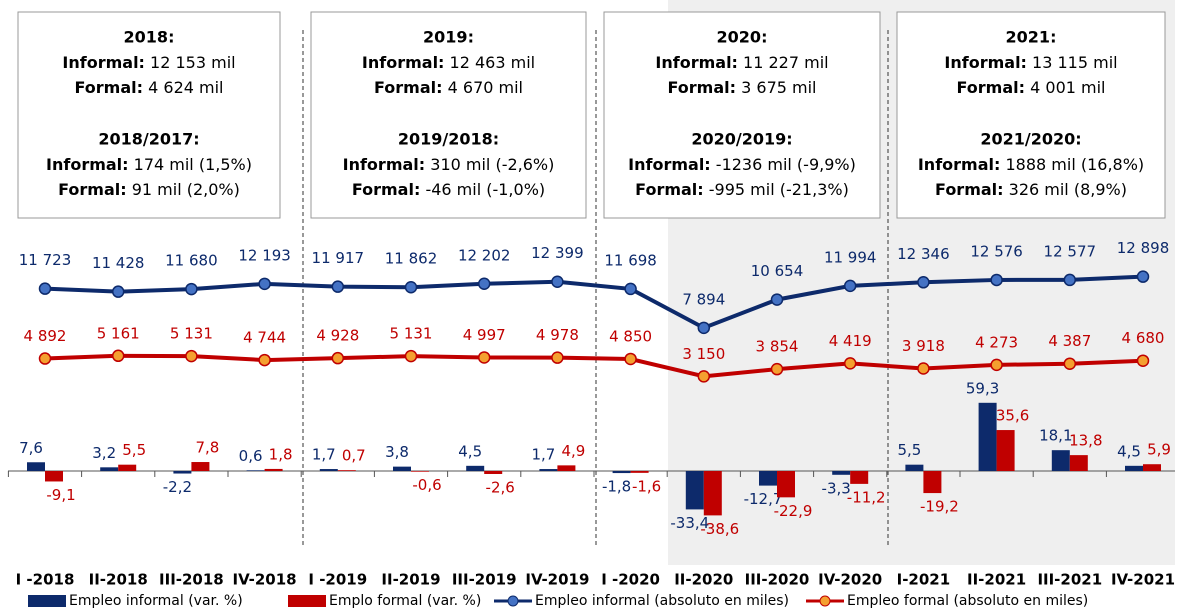 The height and width of the screenshot is (611, 1188). Describe the element at coordinates (448, 139) in the screenshot. I see `box-compare-title: 2019/2018:` at that location.